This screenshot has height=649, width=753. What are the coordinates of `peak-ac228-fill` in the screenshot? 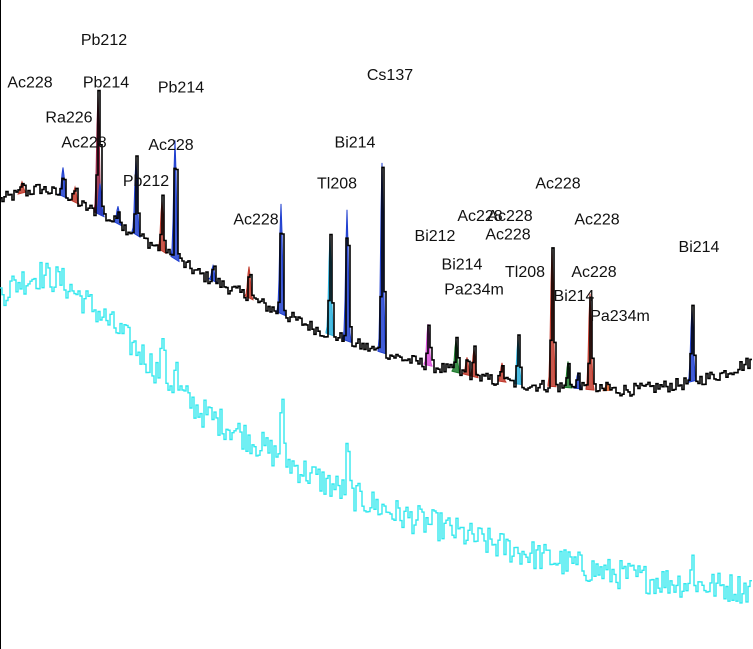 It's located at (249, 283).